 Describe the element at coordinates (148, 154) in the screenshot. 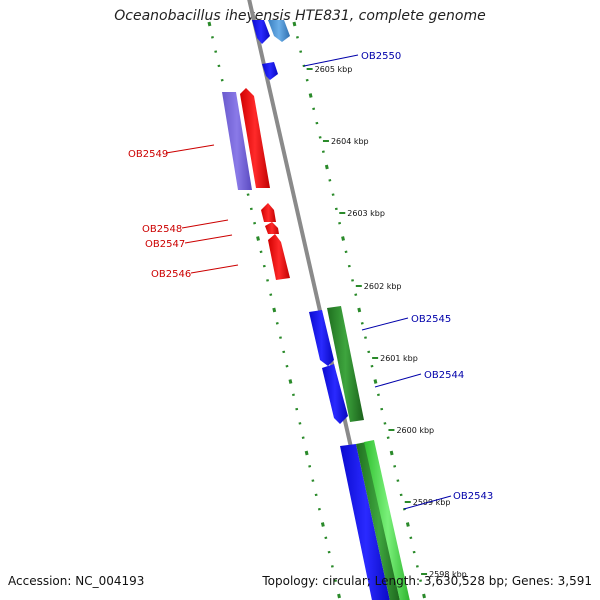

I see `gene-label-ob2549: OB2549` at that location.